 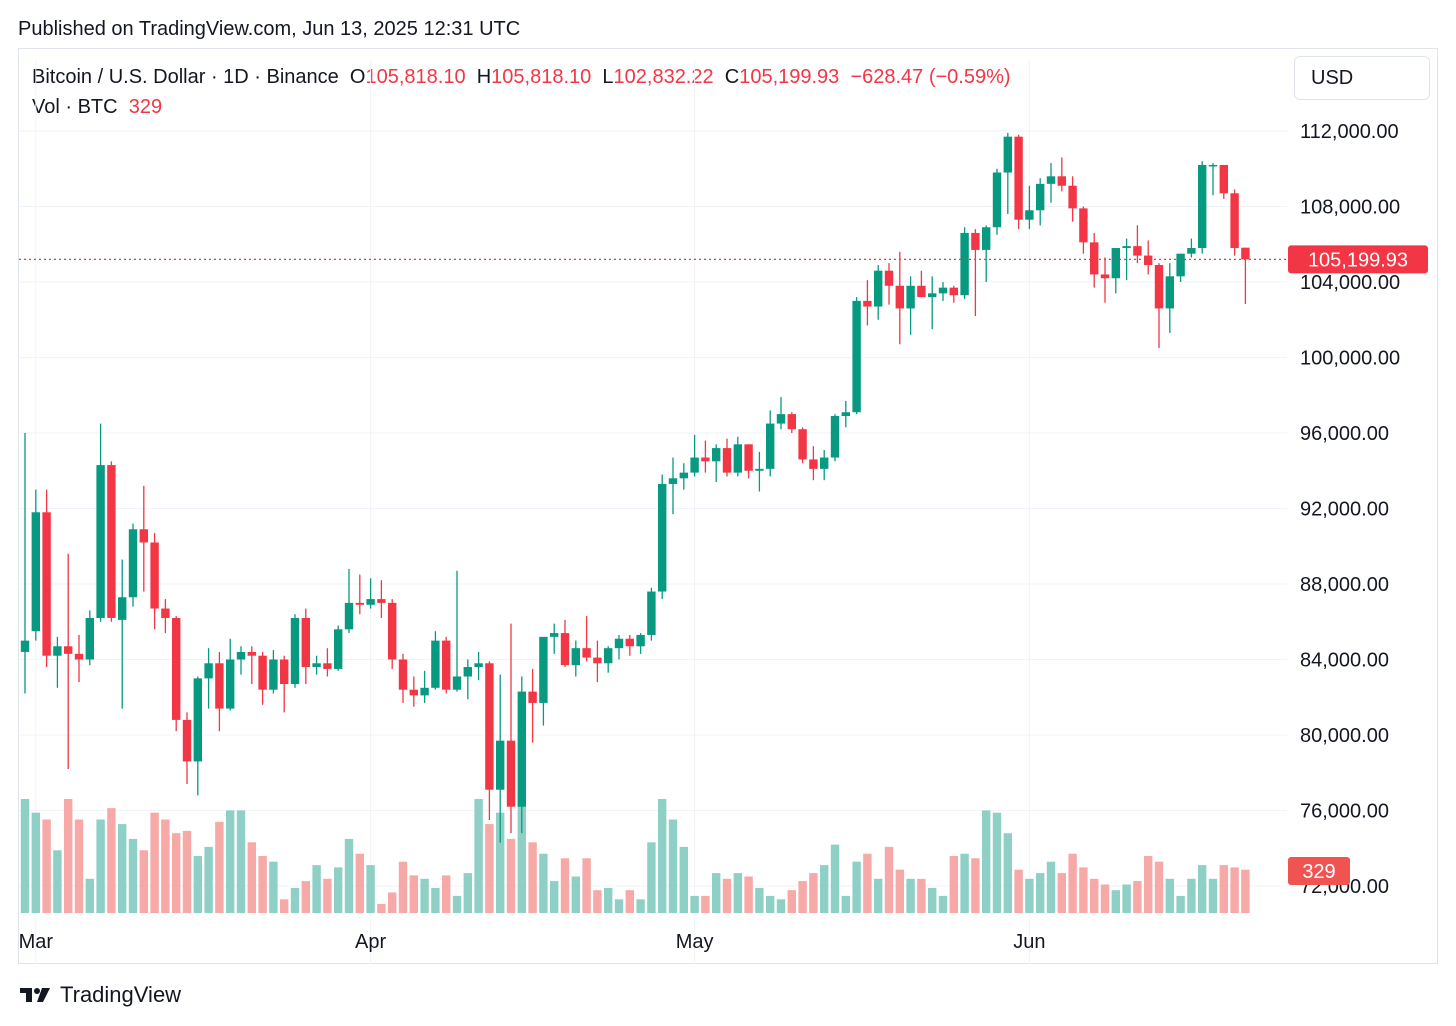 What do you see at coordinates (1349, 132) in the screenshot?
I see `y-tick-label: 112,000.00` at bounding box center [1349, 132].